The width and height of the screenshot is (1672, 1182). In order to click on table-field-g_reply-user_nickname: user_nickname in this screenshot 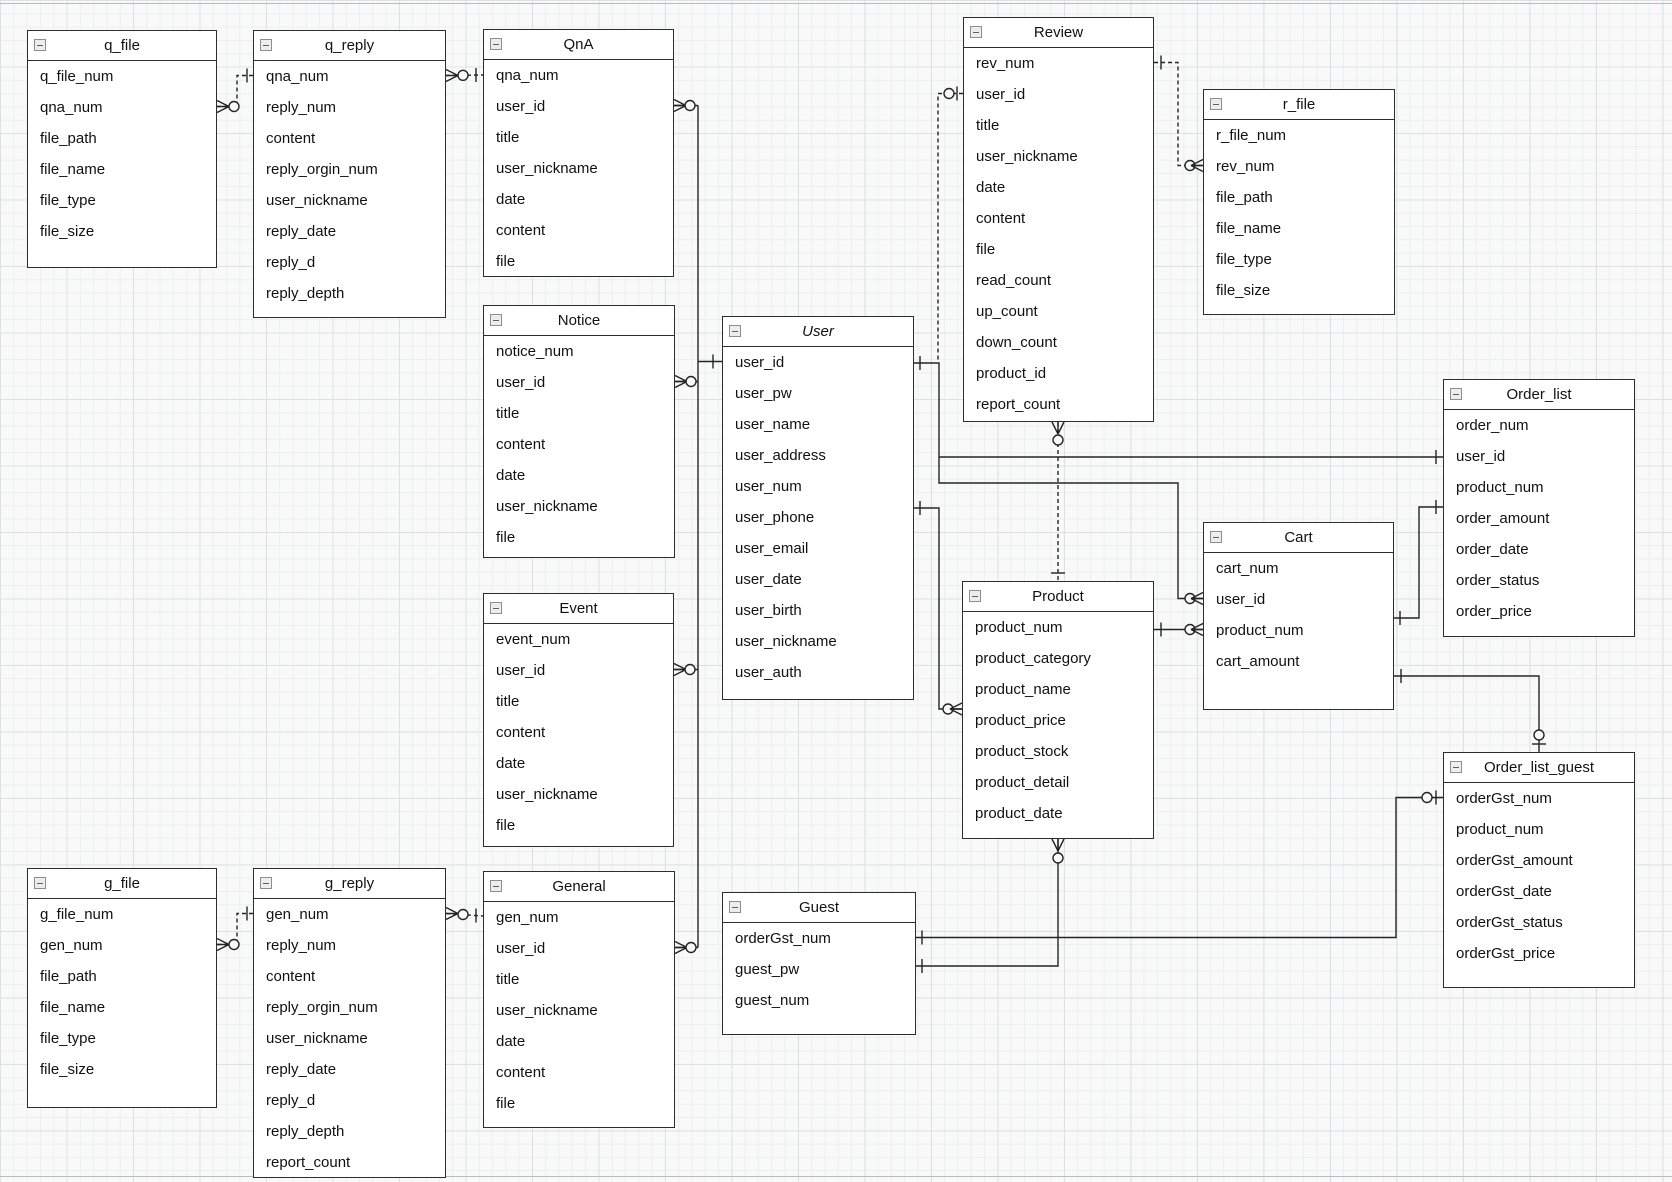, I will do `click(317, 1038)`.